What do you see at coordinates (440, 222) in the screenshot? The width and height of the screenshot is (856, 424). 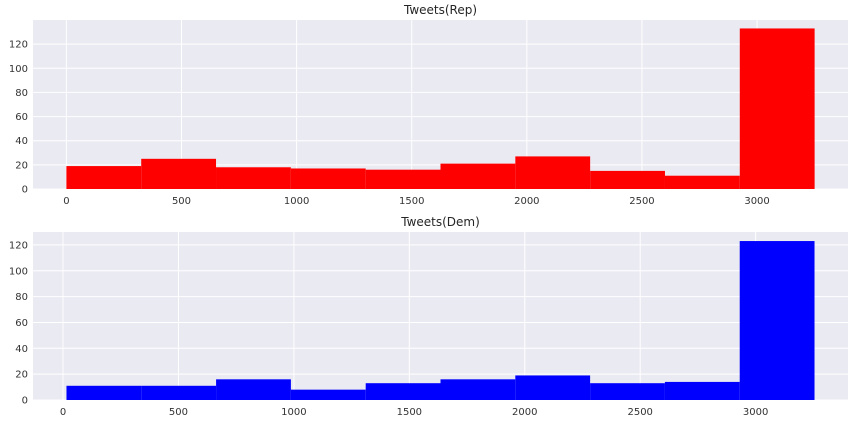 I see `chart-title: Tweets(Dem)` at bounding box center [440, 222].